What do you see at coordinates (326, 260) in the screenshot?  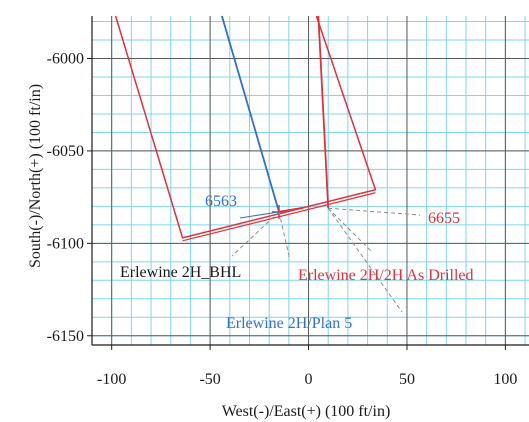 I see `leader-lines` at bounding box center [326, 260].